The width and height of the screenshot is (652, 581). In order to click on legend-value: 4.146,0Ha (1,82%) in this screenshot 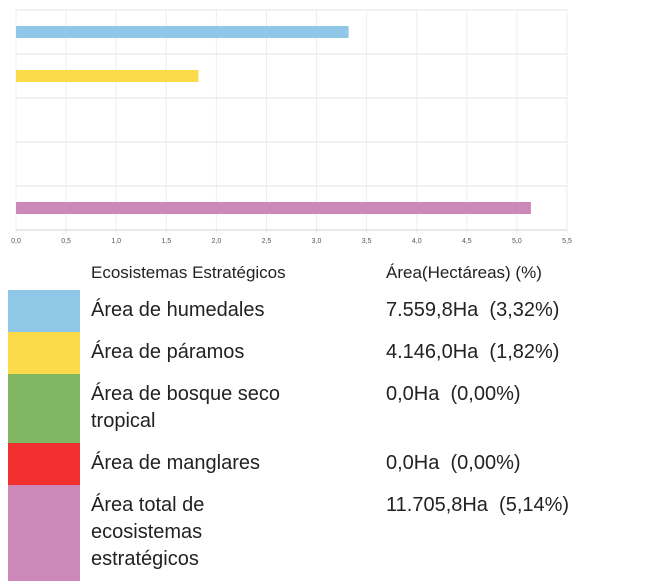, I will do `click(473, 352)`.